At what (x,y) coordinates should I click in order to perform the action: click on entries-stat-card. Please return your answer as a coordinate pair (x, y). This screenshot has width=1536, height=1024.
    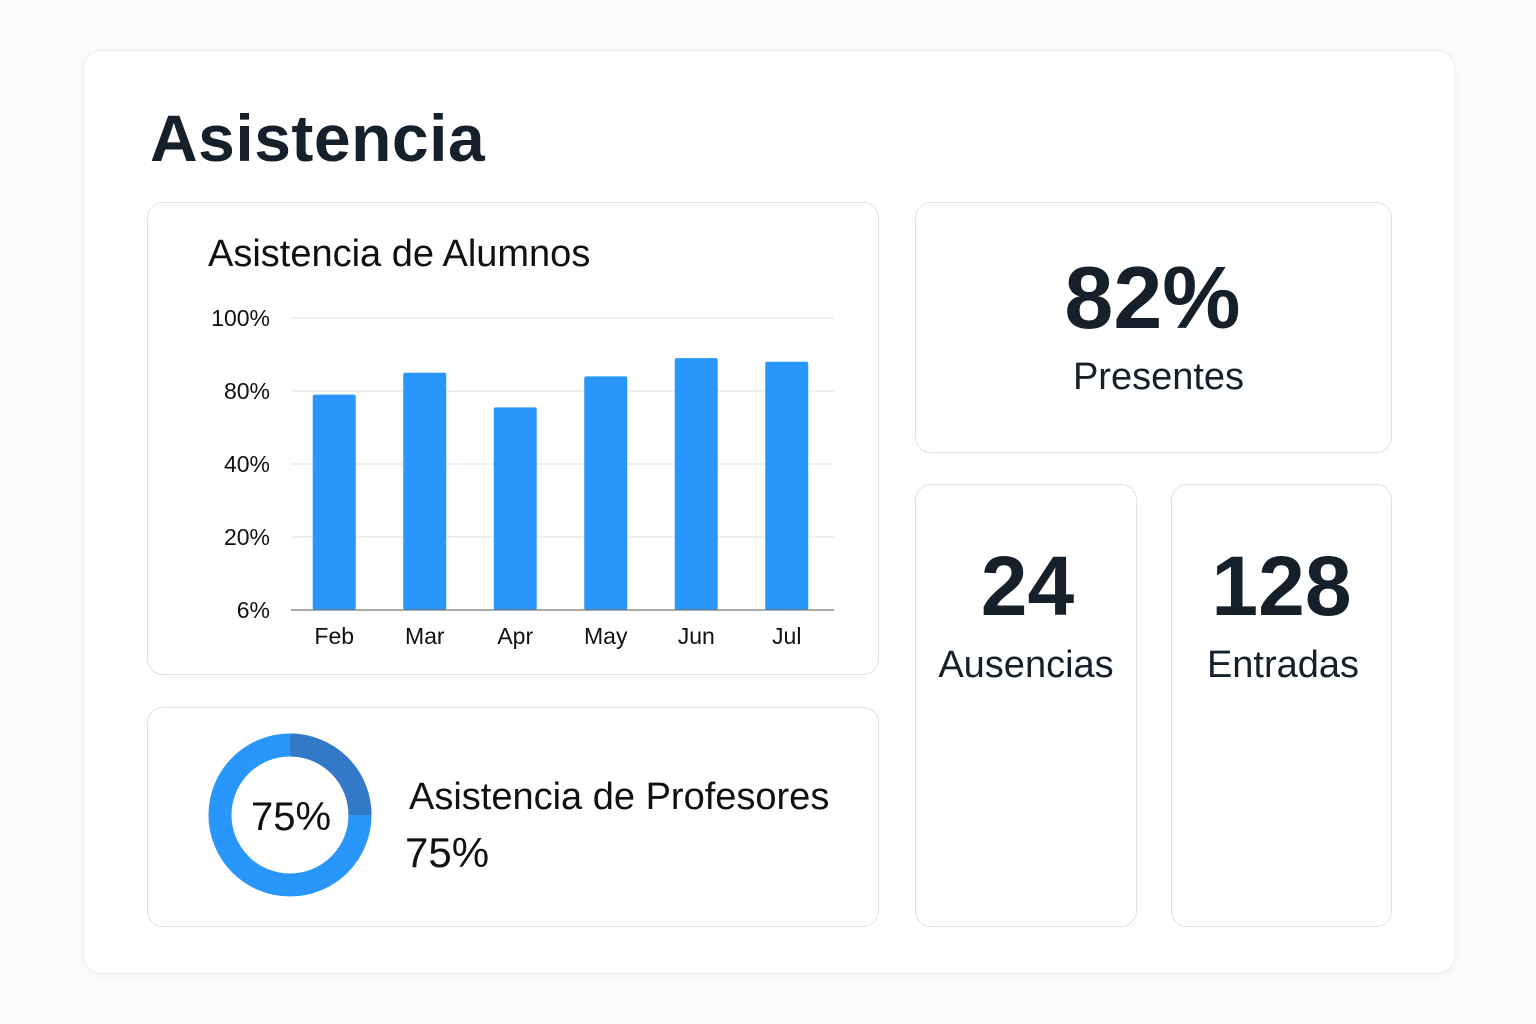
    Looking at the image, I should click on (1281, 705).